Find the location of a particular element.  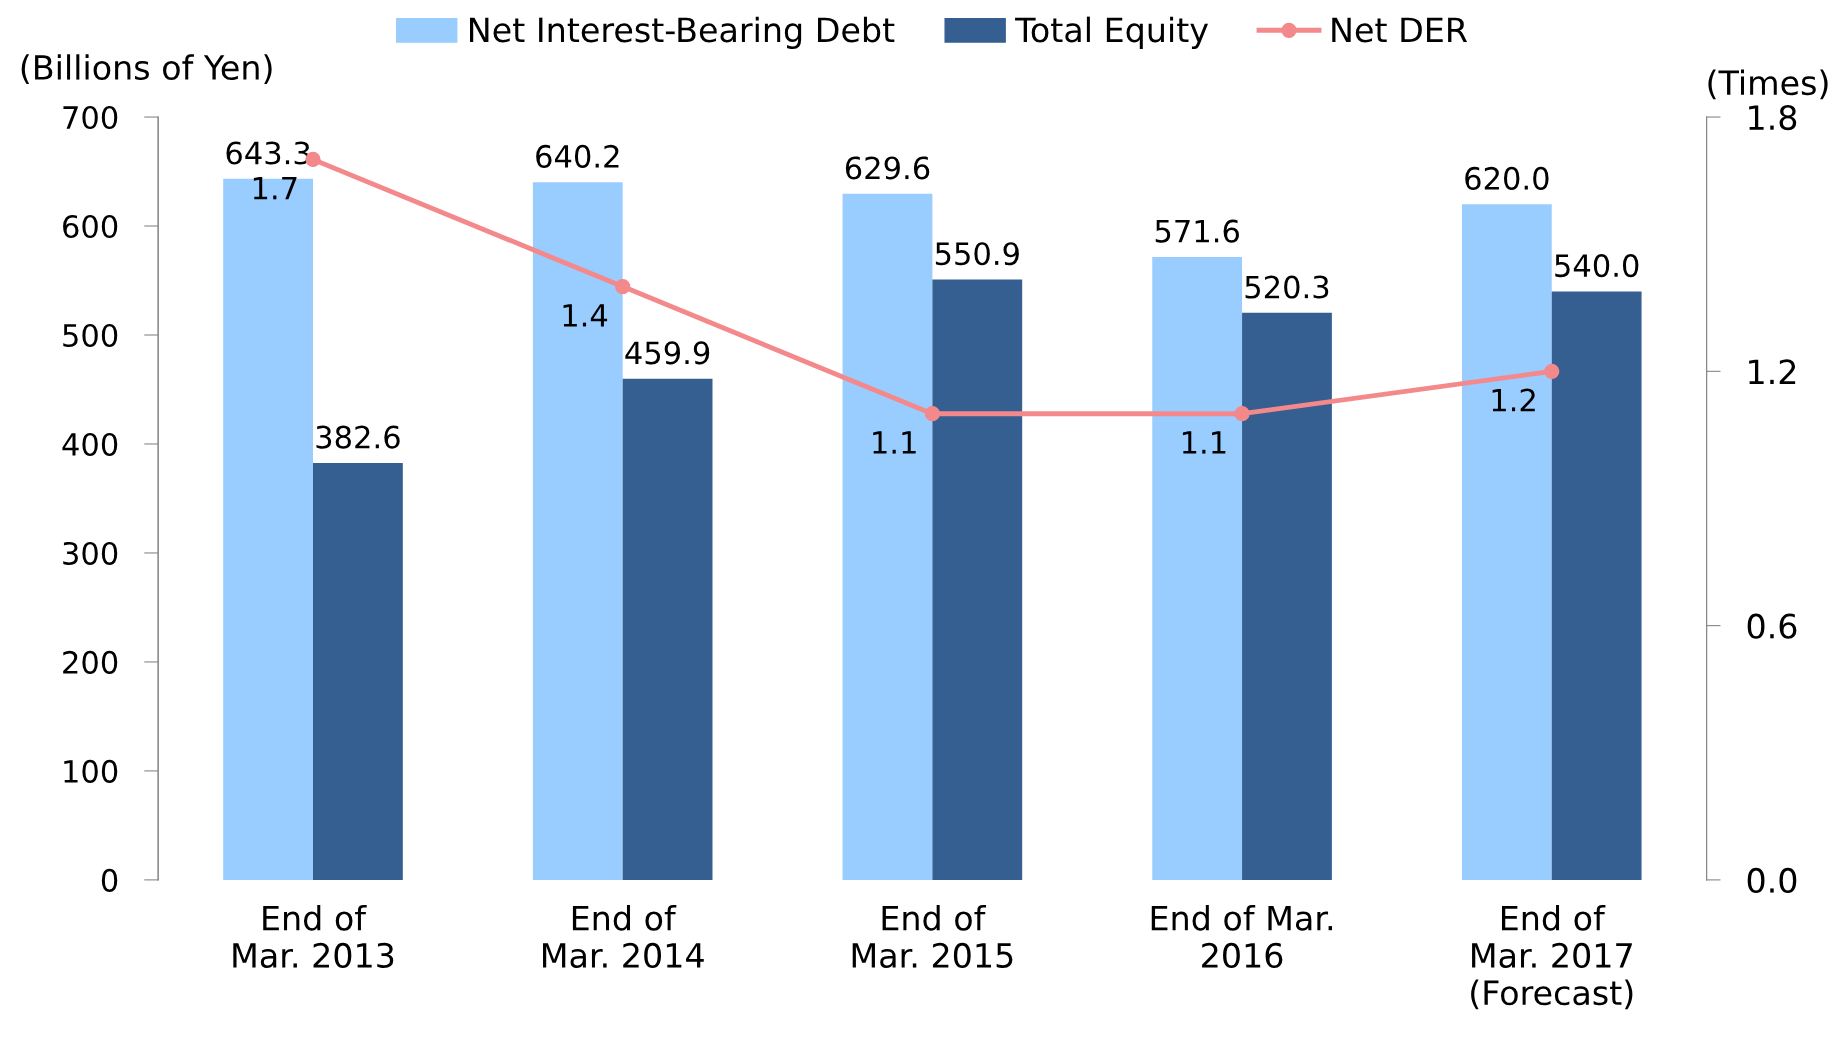

x-tick-label: End of Mar. 2014 is located at coordinates (623, 936).